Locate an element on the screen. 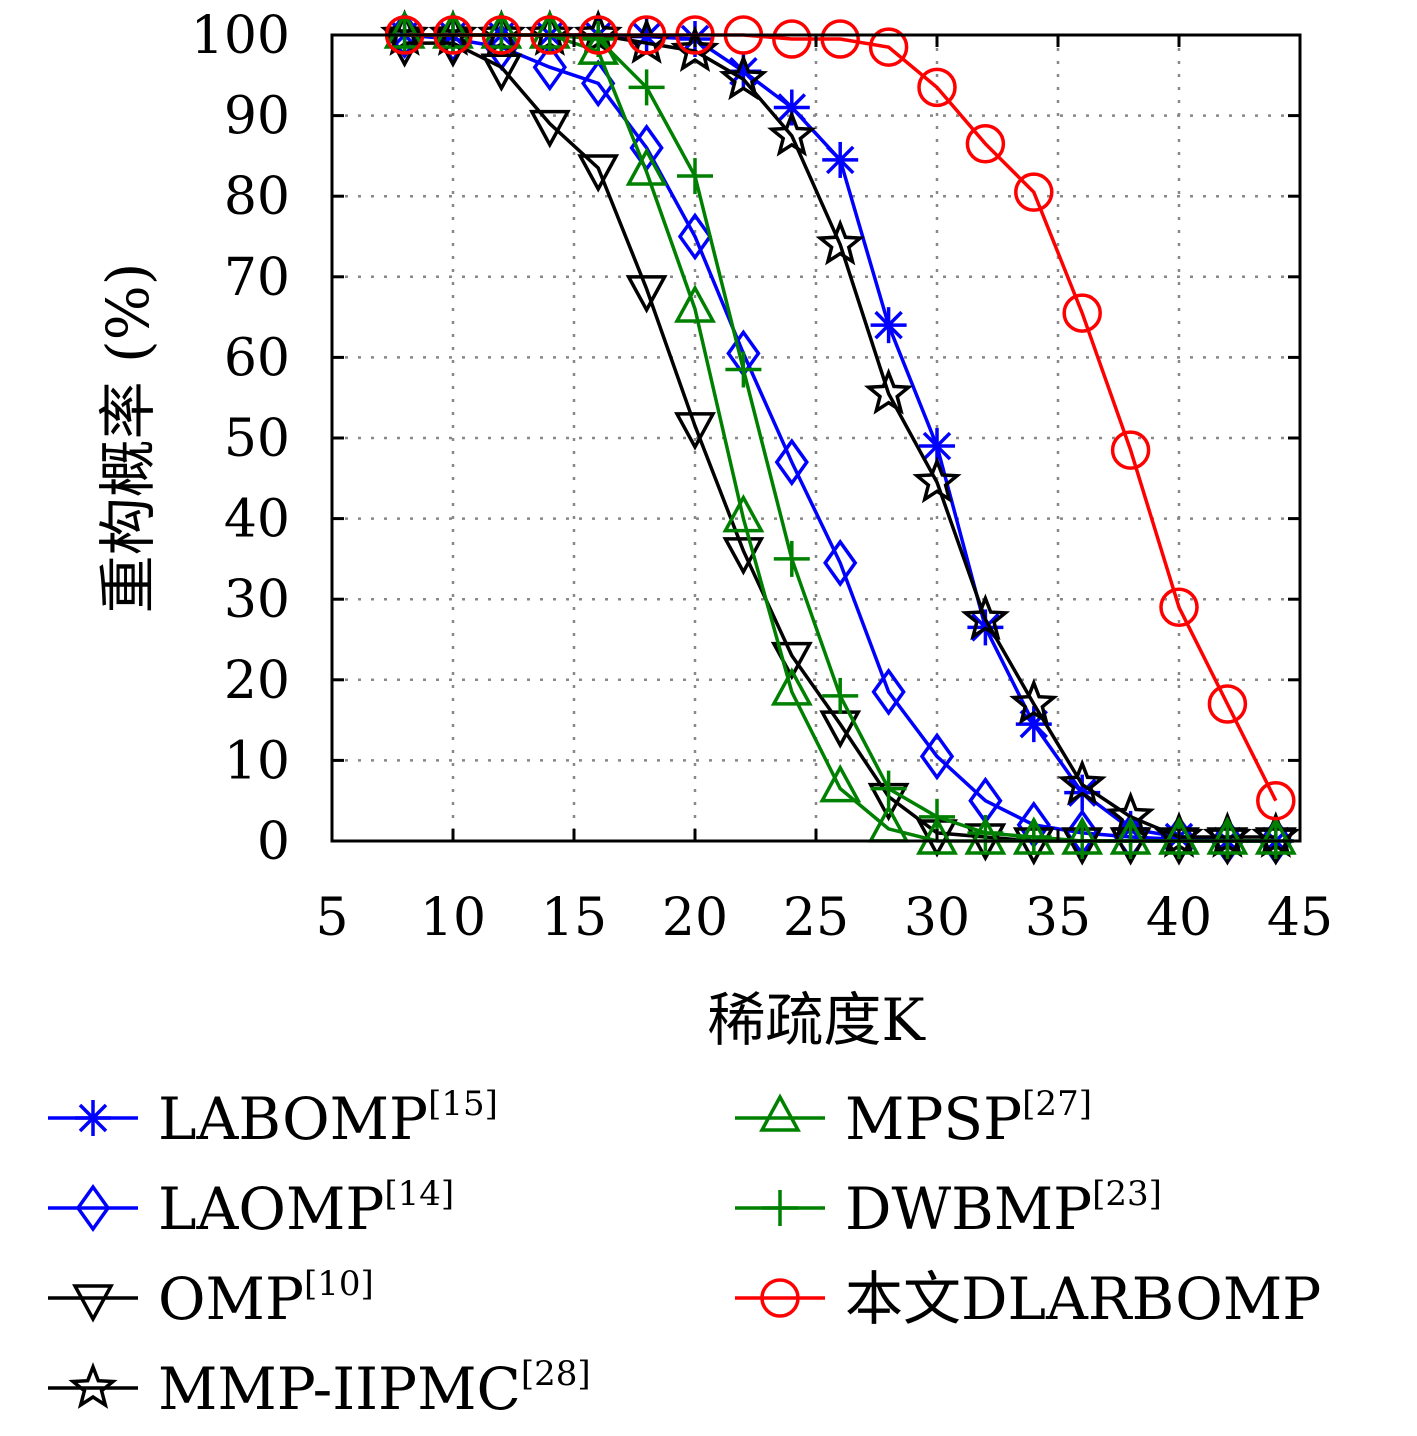  y-tick-label: 80 is located at coordinates (257, 197).